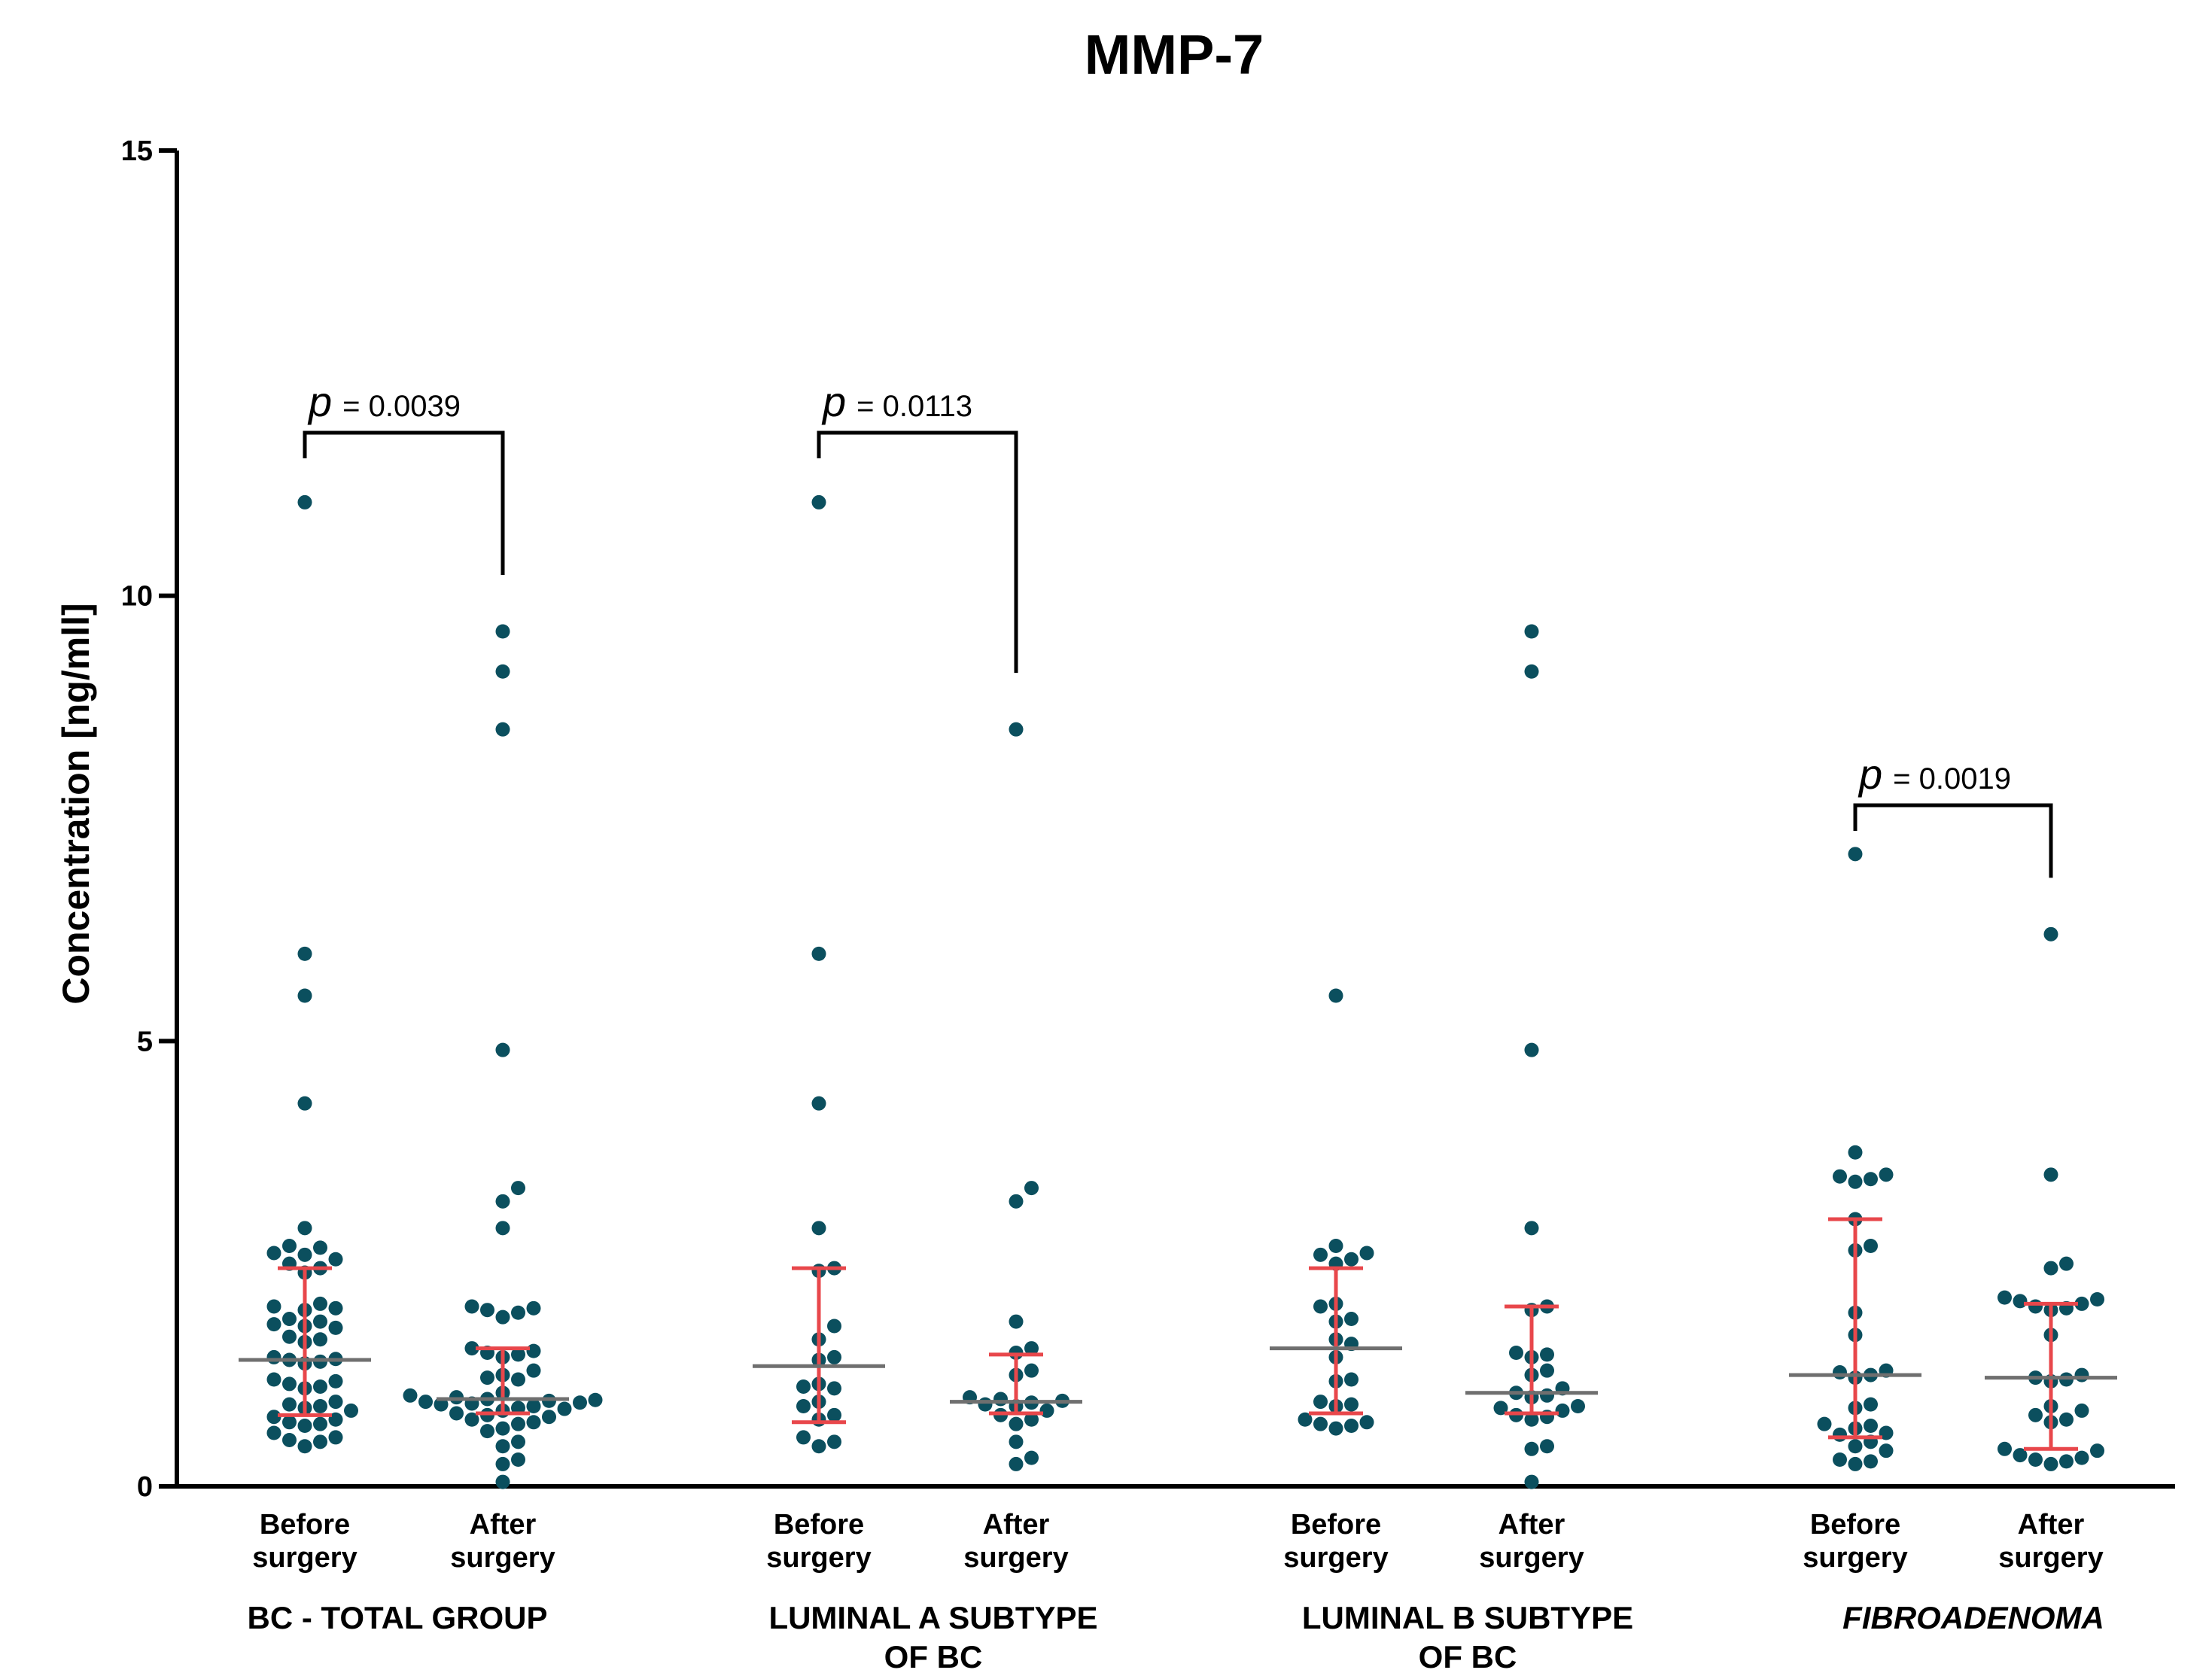 The image size is (2212, 1676). What do you see at coordinates (932, 1617) in the screenshot?
I see `group-label: LUMINAL A SUBTYPE` at bounding box center [932, 1617].